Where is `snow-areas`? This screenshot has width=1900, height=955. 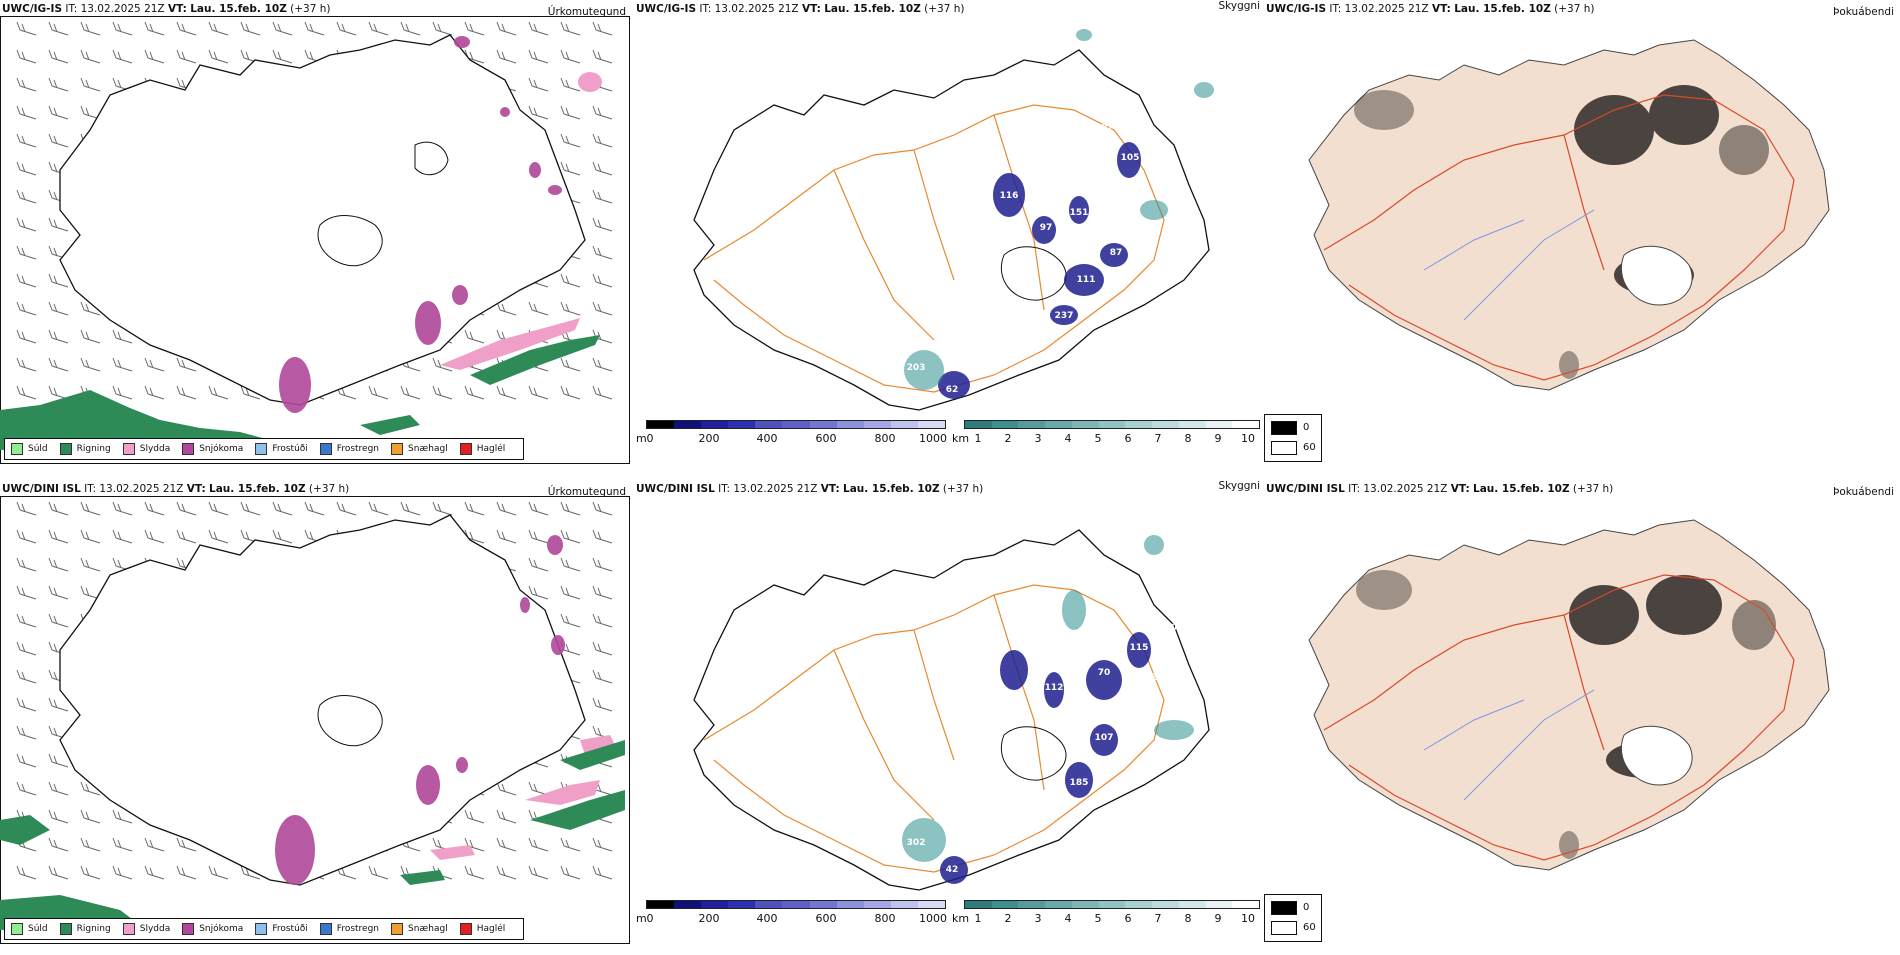 snow-areas is located at coordinates (420, 224).